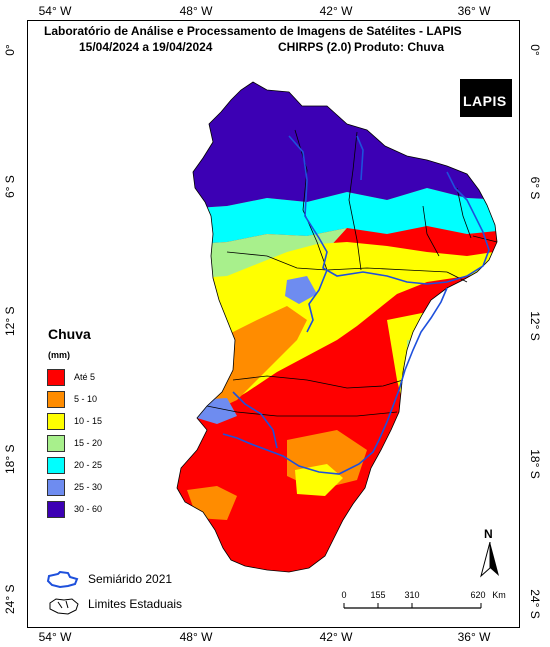 This screenshot has height=647, width=550. Describe the element at coordinates (88, 465) in the screenshot. I see `legend-class-label: 20 - 25` at that location.